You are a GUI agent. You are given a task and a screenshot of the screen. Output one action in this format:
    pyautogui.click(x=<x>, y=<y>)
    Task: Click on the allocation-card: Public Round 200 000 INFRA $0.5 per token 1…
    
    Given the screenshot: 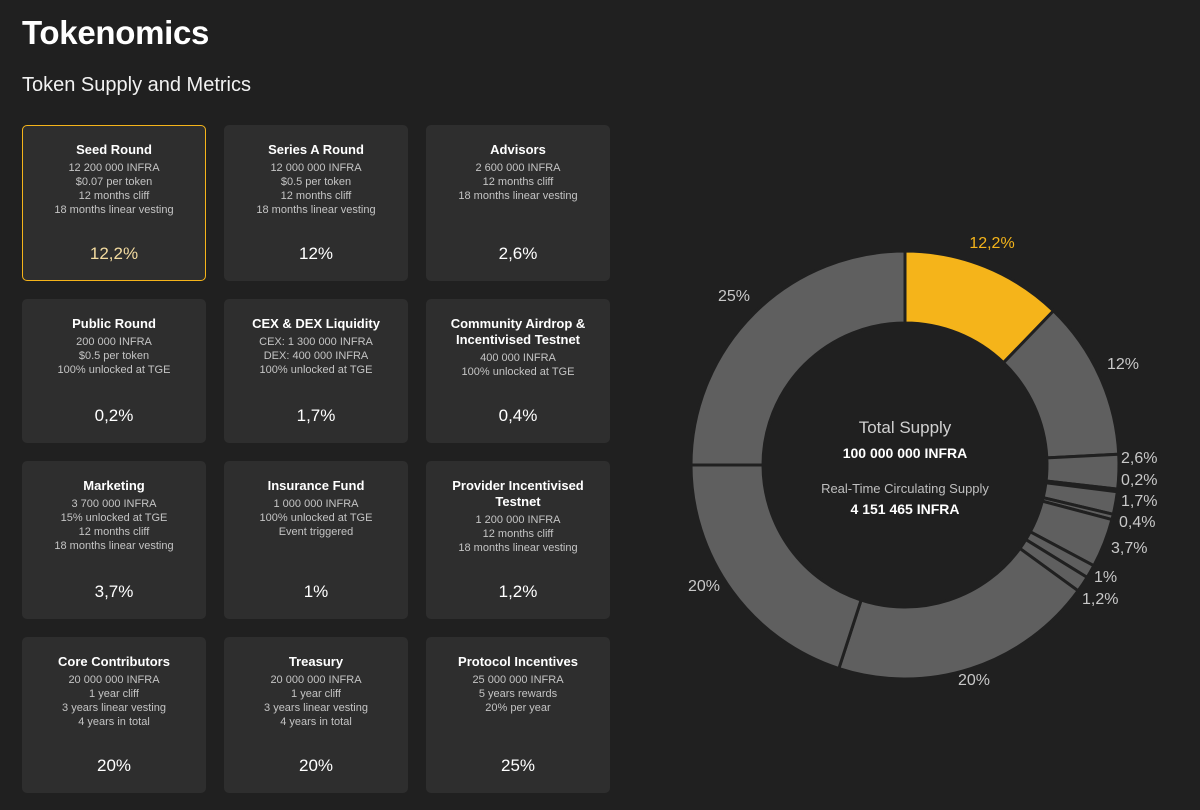 What is the action you would take?
    pyautogui.click(x=114, y=371)
    